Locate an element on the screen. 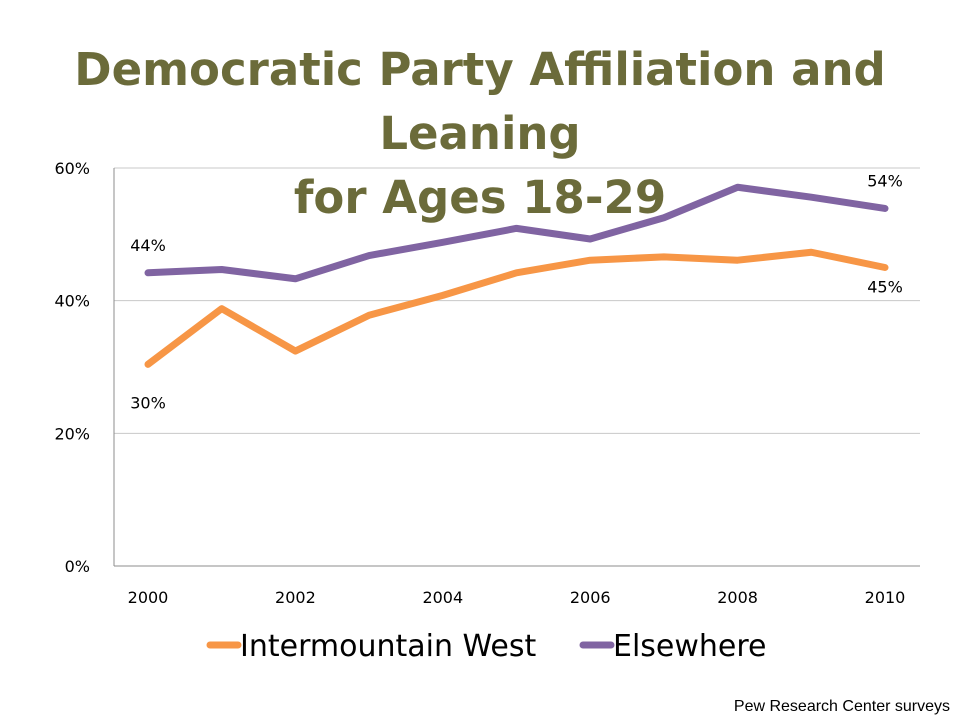  x-tick-label: 2006 is located at coordinates (590, 597).